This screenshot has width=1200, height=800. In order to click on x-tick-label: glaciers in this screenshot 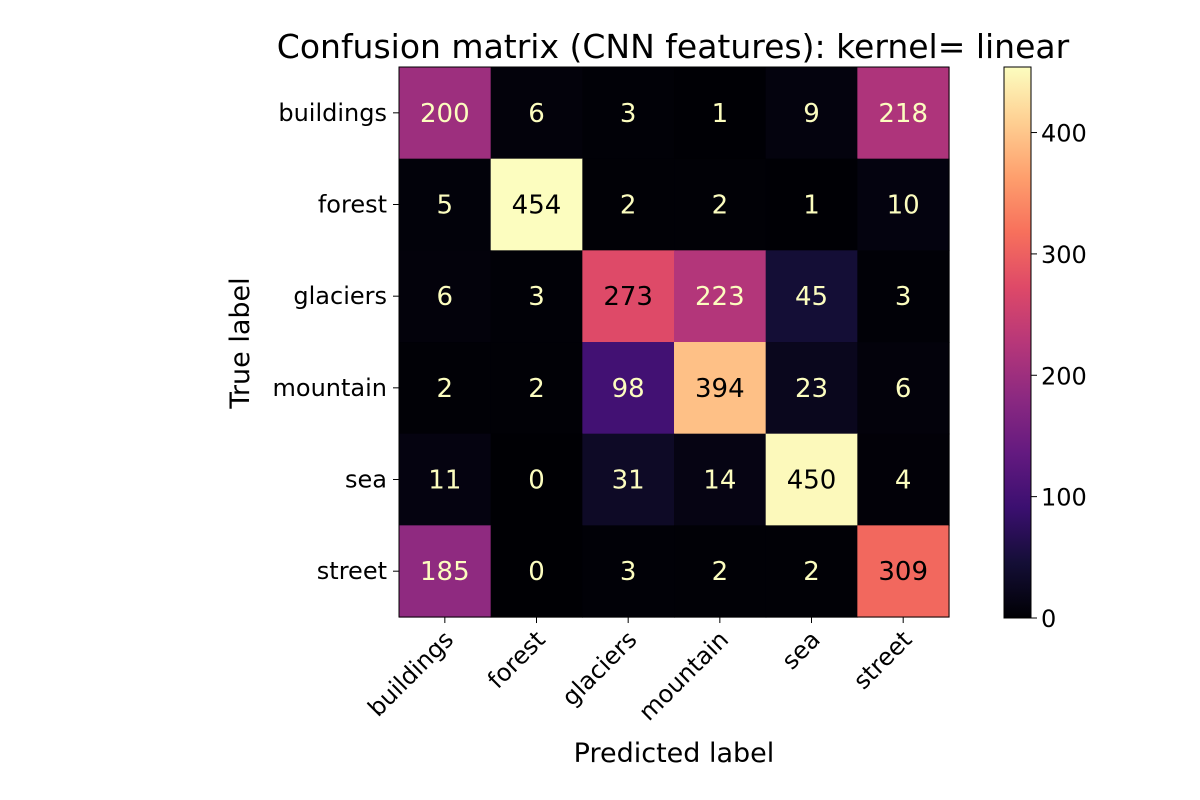, I will do `click(599, 668)`.